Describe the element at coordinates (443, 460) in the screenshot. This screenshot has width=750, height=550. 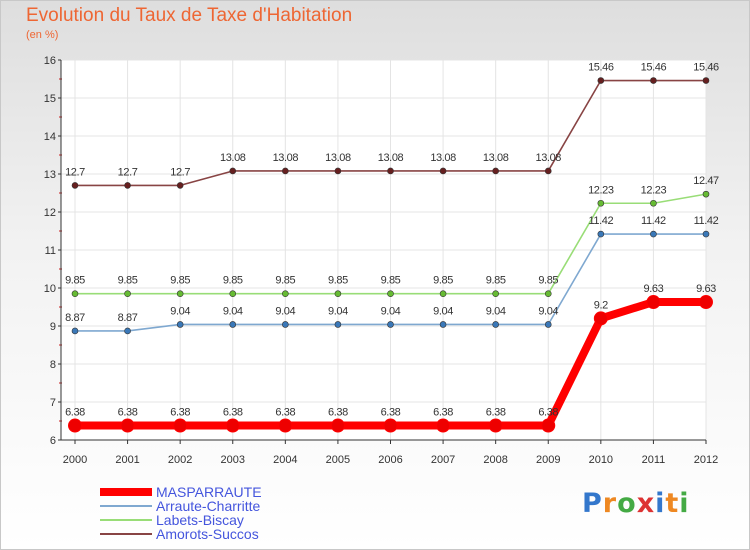
I see `x-tick-label: 2007` at that location.